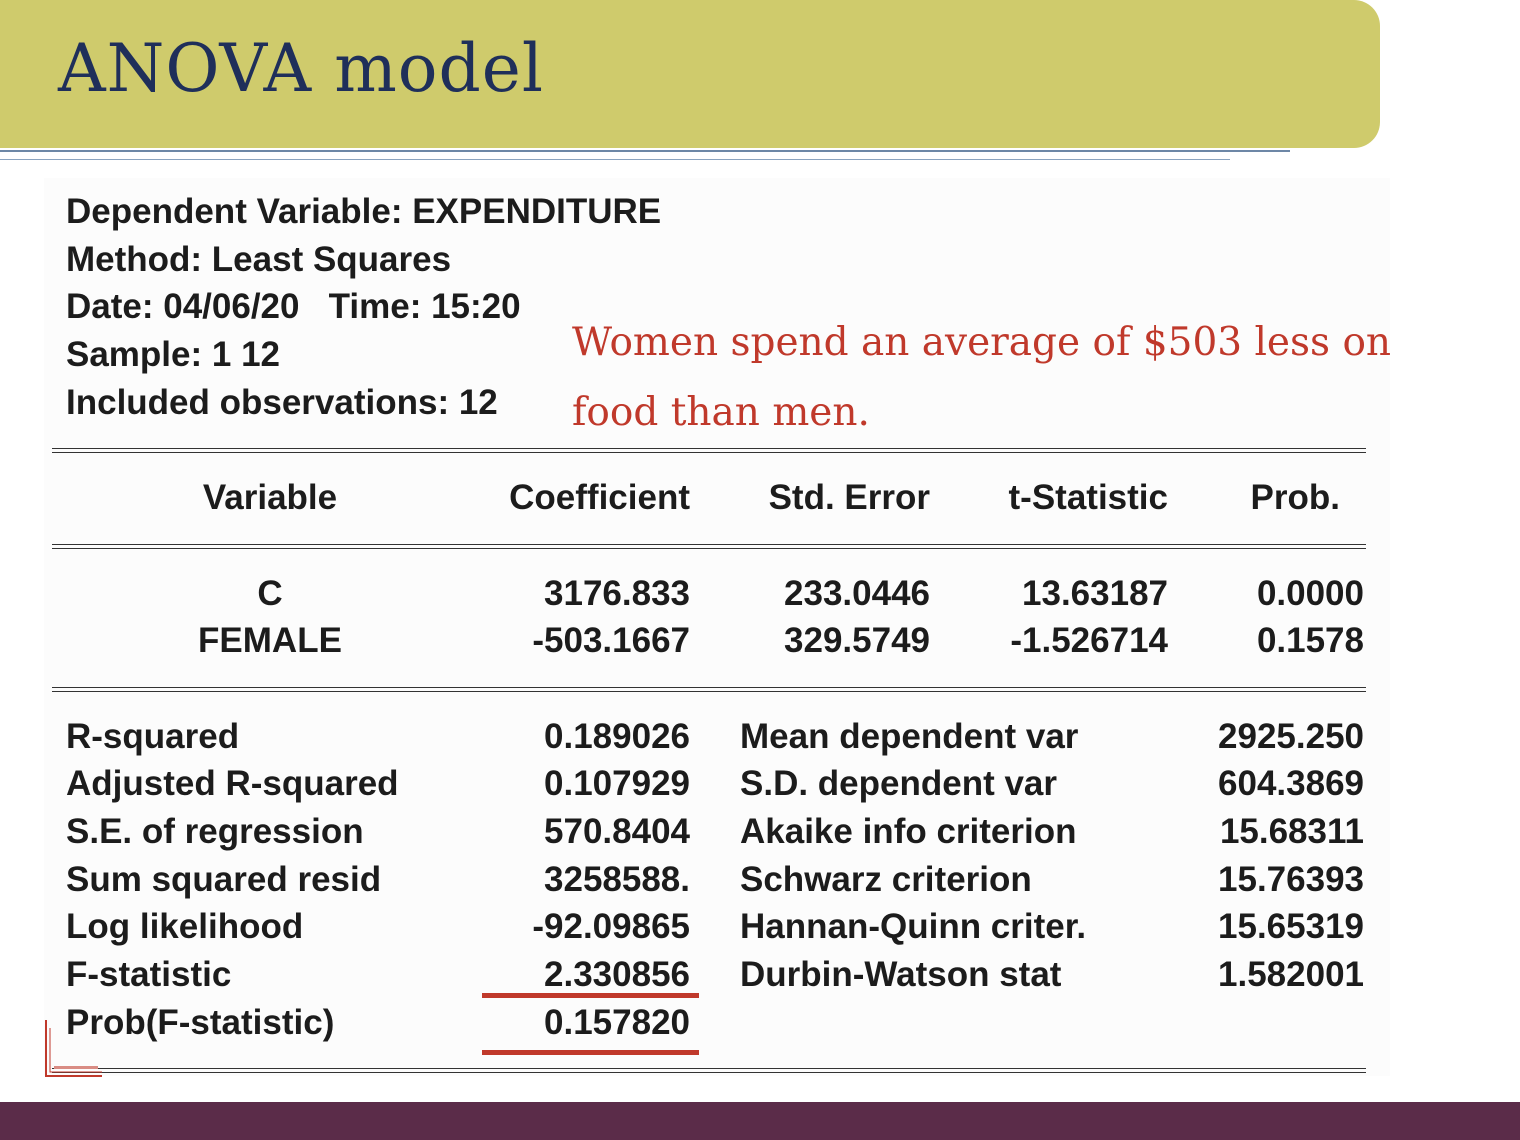 Image resolution: width=1520 pixels, height=1140 pixels. Describe the element at coordinates (1310, 640) in the screenshot. I see `row-female-prob: 0.1578` at that location.